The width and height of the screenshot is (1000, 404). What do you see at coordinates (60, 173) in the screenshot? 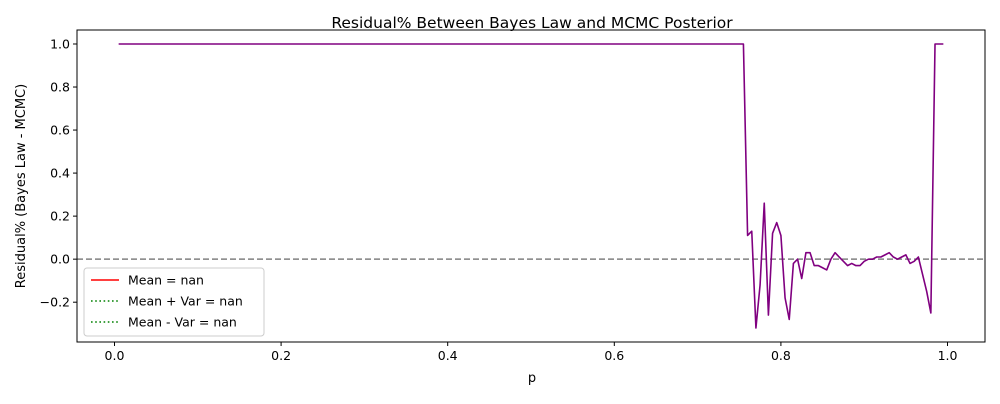
I see `y-tick-label: 0.4` at bounding box center [60, 173].